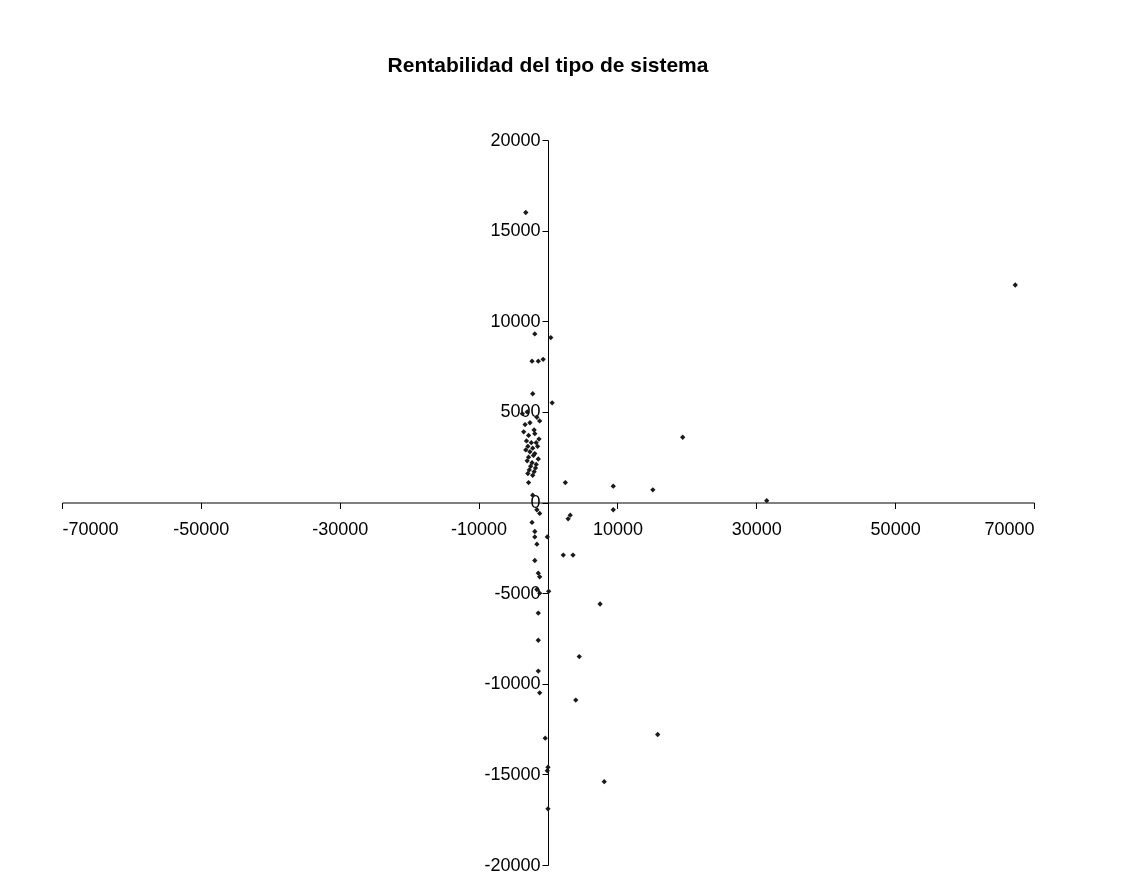 The image size is (1123, 892). What do you see at coordinates (340, 529) in the screenshot?
I see `x-tick-label: -30000` at bounding box center [340, 529].